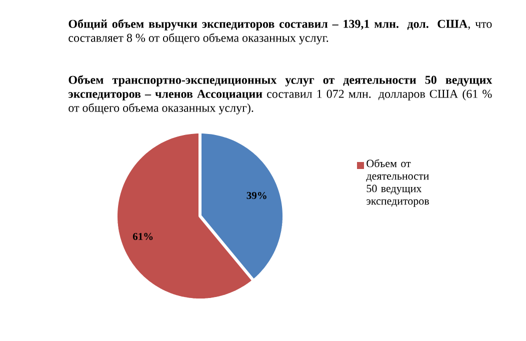 The height and width of the screenshot is (341, 526). I want to click on legend-label: Объем от деятельности 50 ведущих экспедиторов, so click(397, 183).